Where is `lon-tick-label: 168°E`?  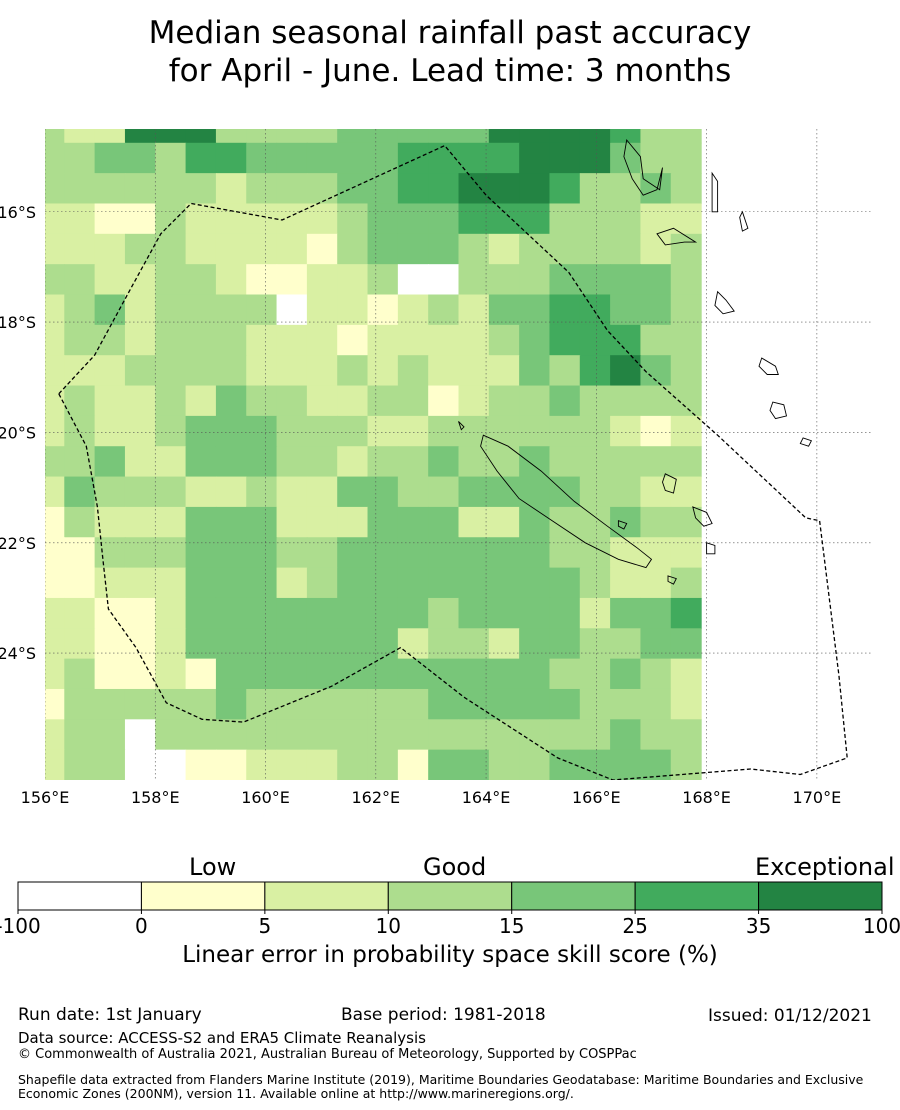
lon-tick-label: 168°E is located at coordinates (706, 797).